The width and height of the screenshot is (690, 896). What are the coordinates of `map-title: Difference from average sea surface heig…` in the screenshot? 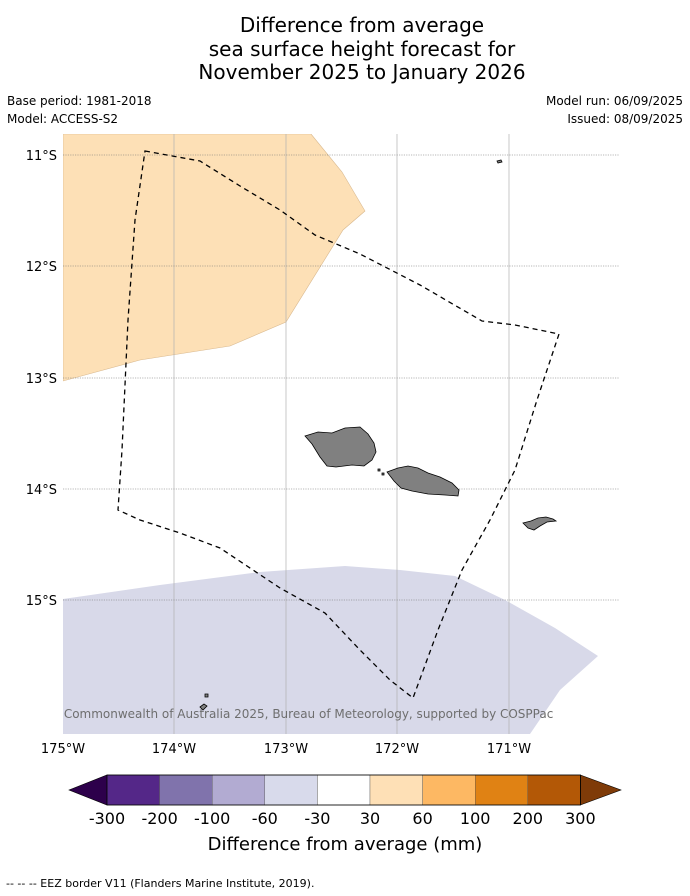 It's located at (345, 49).